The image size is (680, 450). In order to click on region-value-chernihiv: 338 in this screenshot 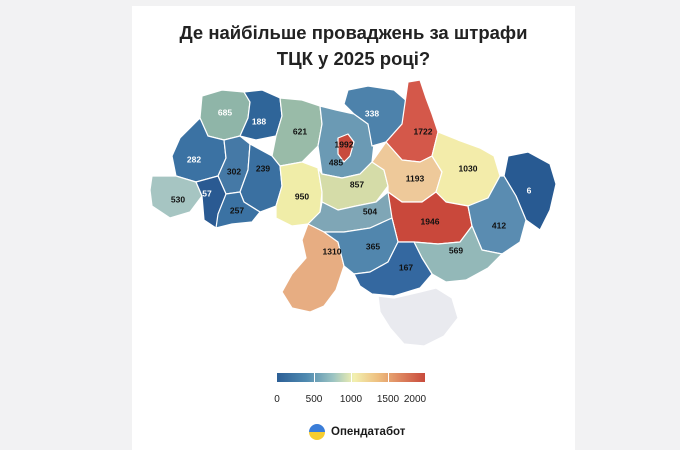, I will do `click(372, 113)`.